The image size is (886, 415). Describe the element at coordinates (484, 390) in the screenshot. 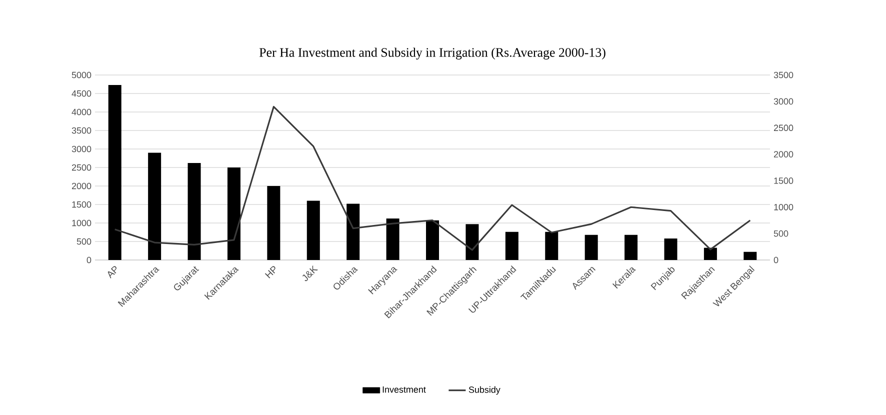

I see `legend-label: Subsidy` at that location.